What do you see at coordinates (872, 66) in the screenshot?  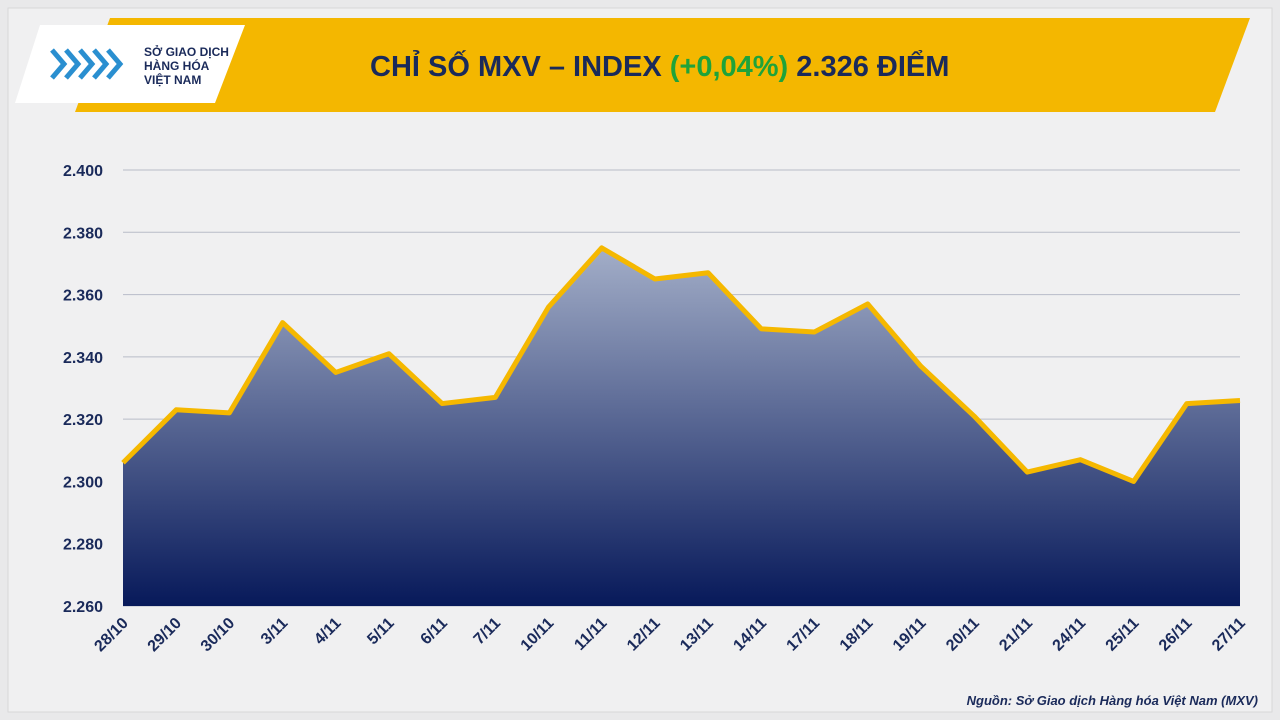 I see `title-latest: 2.326 ĐIỂM` at bounding box center [872, 66].